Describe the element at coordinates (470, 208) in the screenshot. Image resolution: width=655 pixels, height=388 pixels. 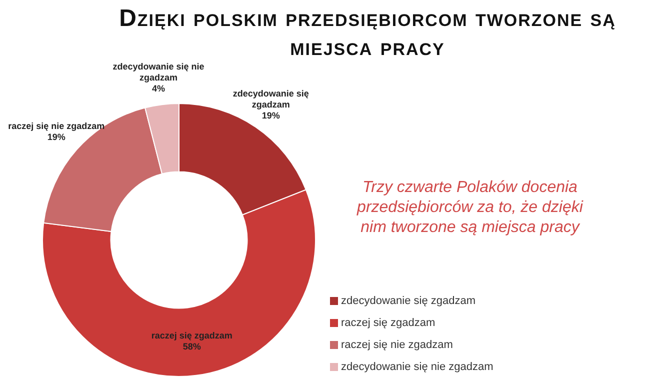
I see `text: Trzy czwarte Polaków docenia przedsiębiorców za to, że dzięki nim tworzone są miejsca pracy` at that location.